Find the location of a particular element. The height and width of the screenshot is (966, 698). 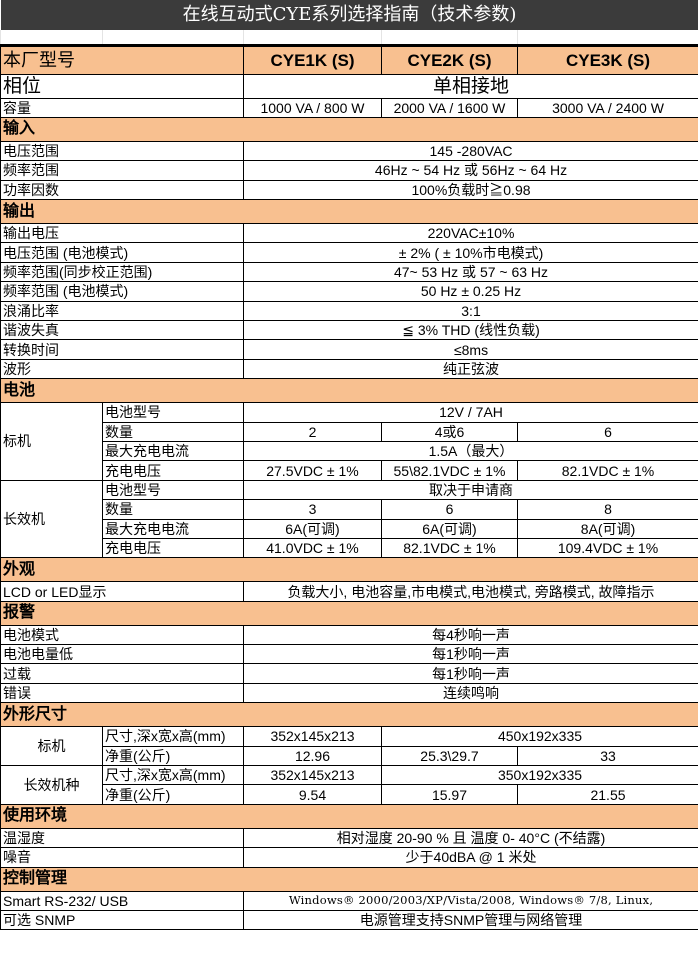

environment-row: 噪音 少于40dBA @ 1 米处 is located at coordinates (349, 857).